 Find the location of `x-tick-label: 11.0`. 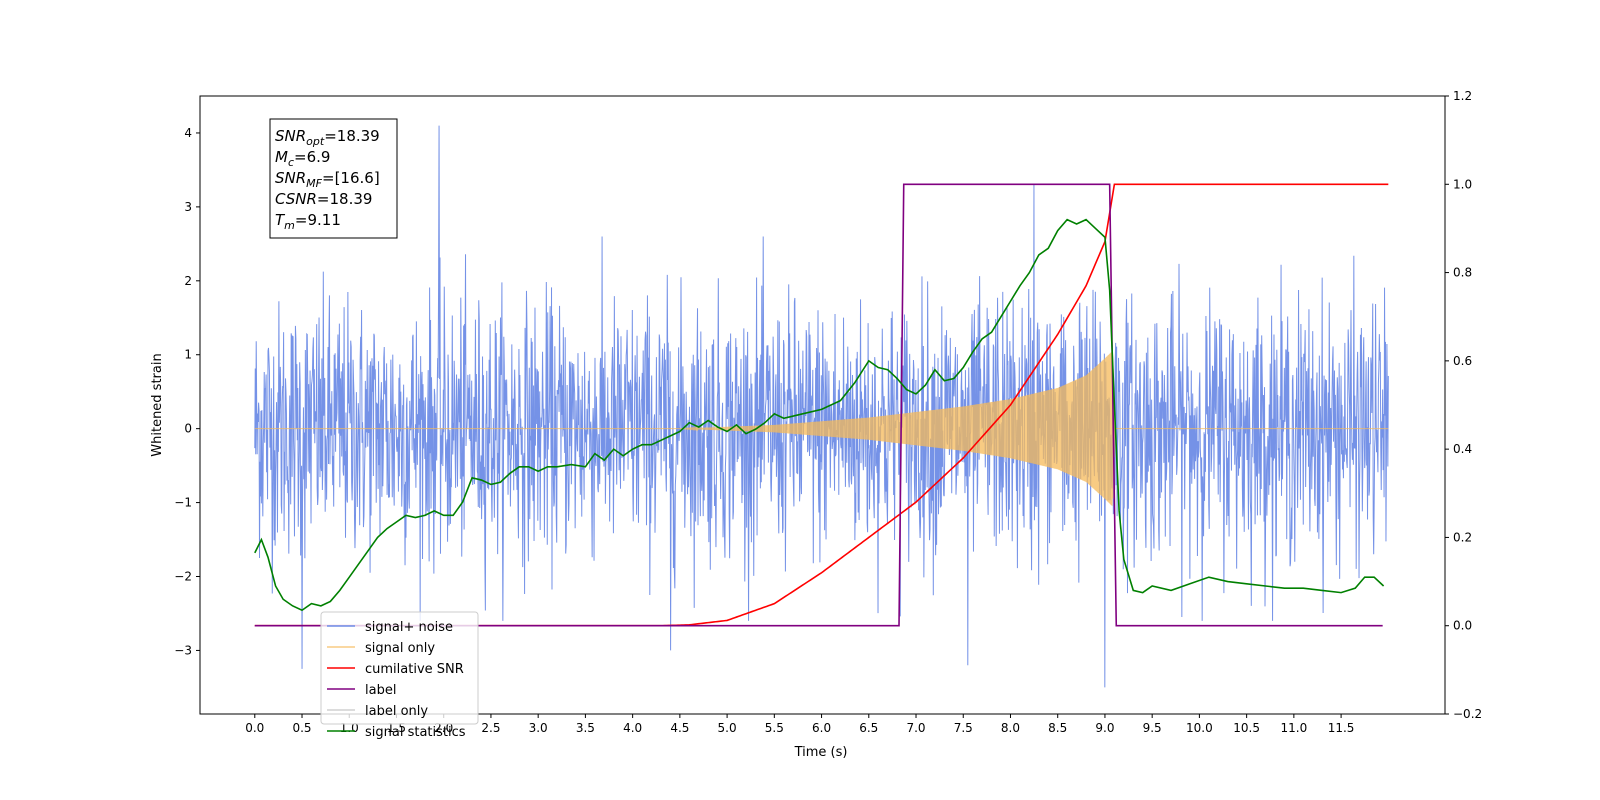

x-tick-label: 11.0 is located at coordinates (1294, 728).